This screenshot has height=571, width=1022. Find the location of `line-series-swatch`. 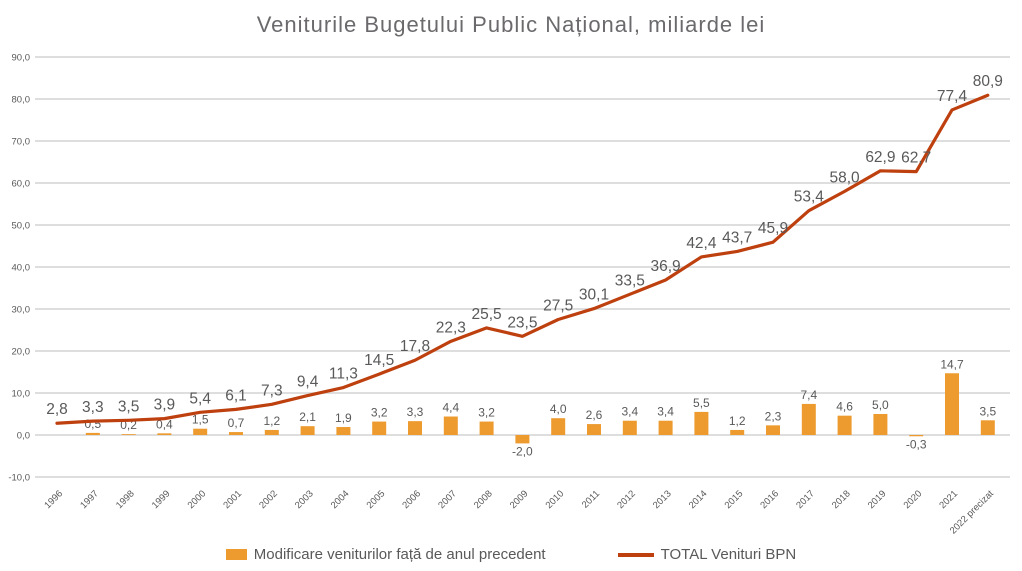

line-series-swatch is located at coordinates (635, 554).